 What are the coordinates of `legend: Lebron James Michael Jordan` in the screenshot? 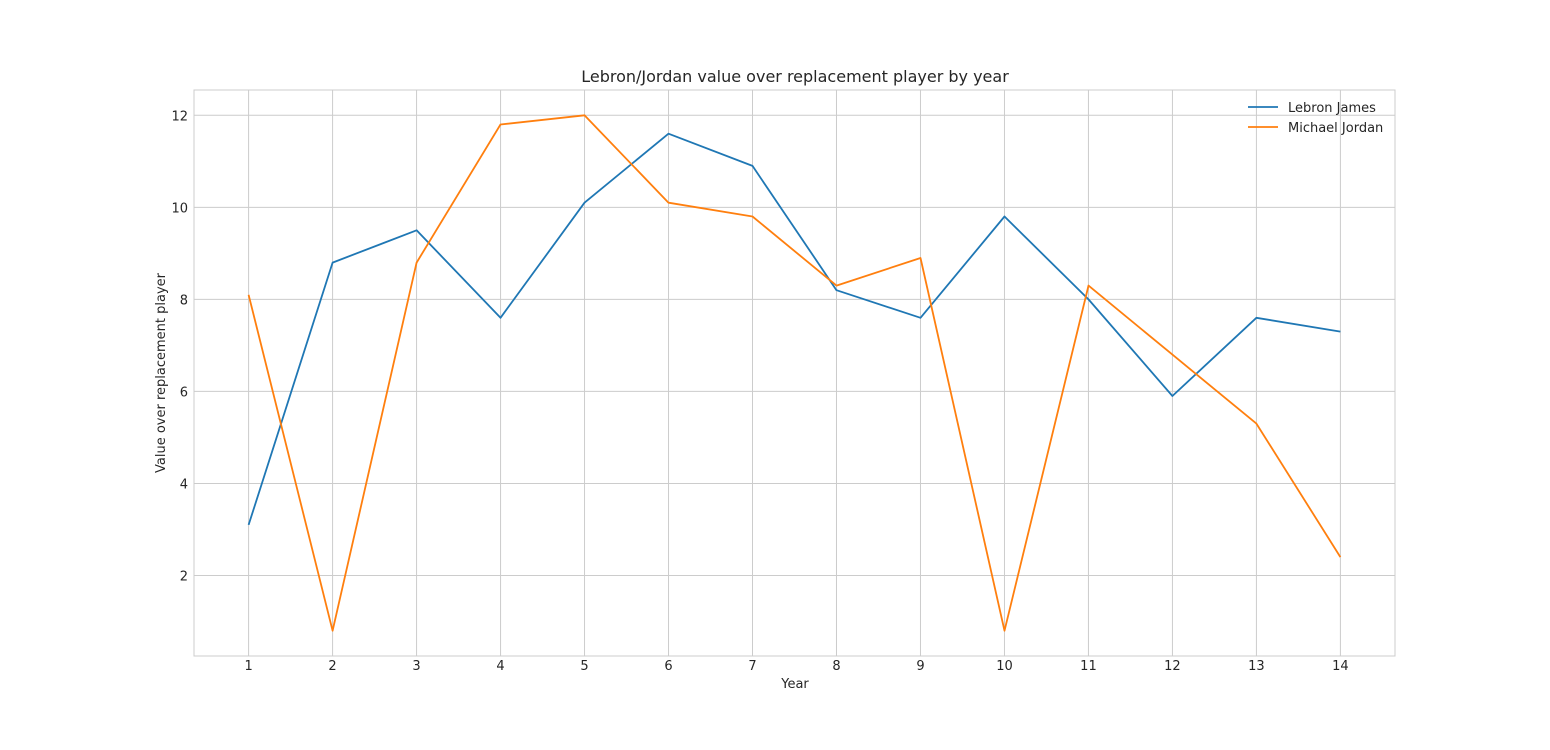 It's located at (1315, 118).